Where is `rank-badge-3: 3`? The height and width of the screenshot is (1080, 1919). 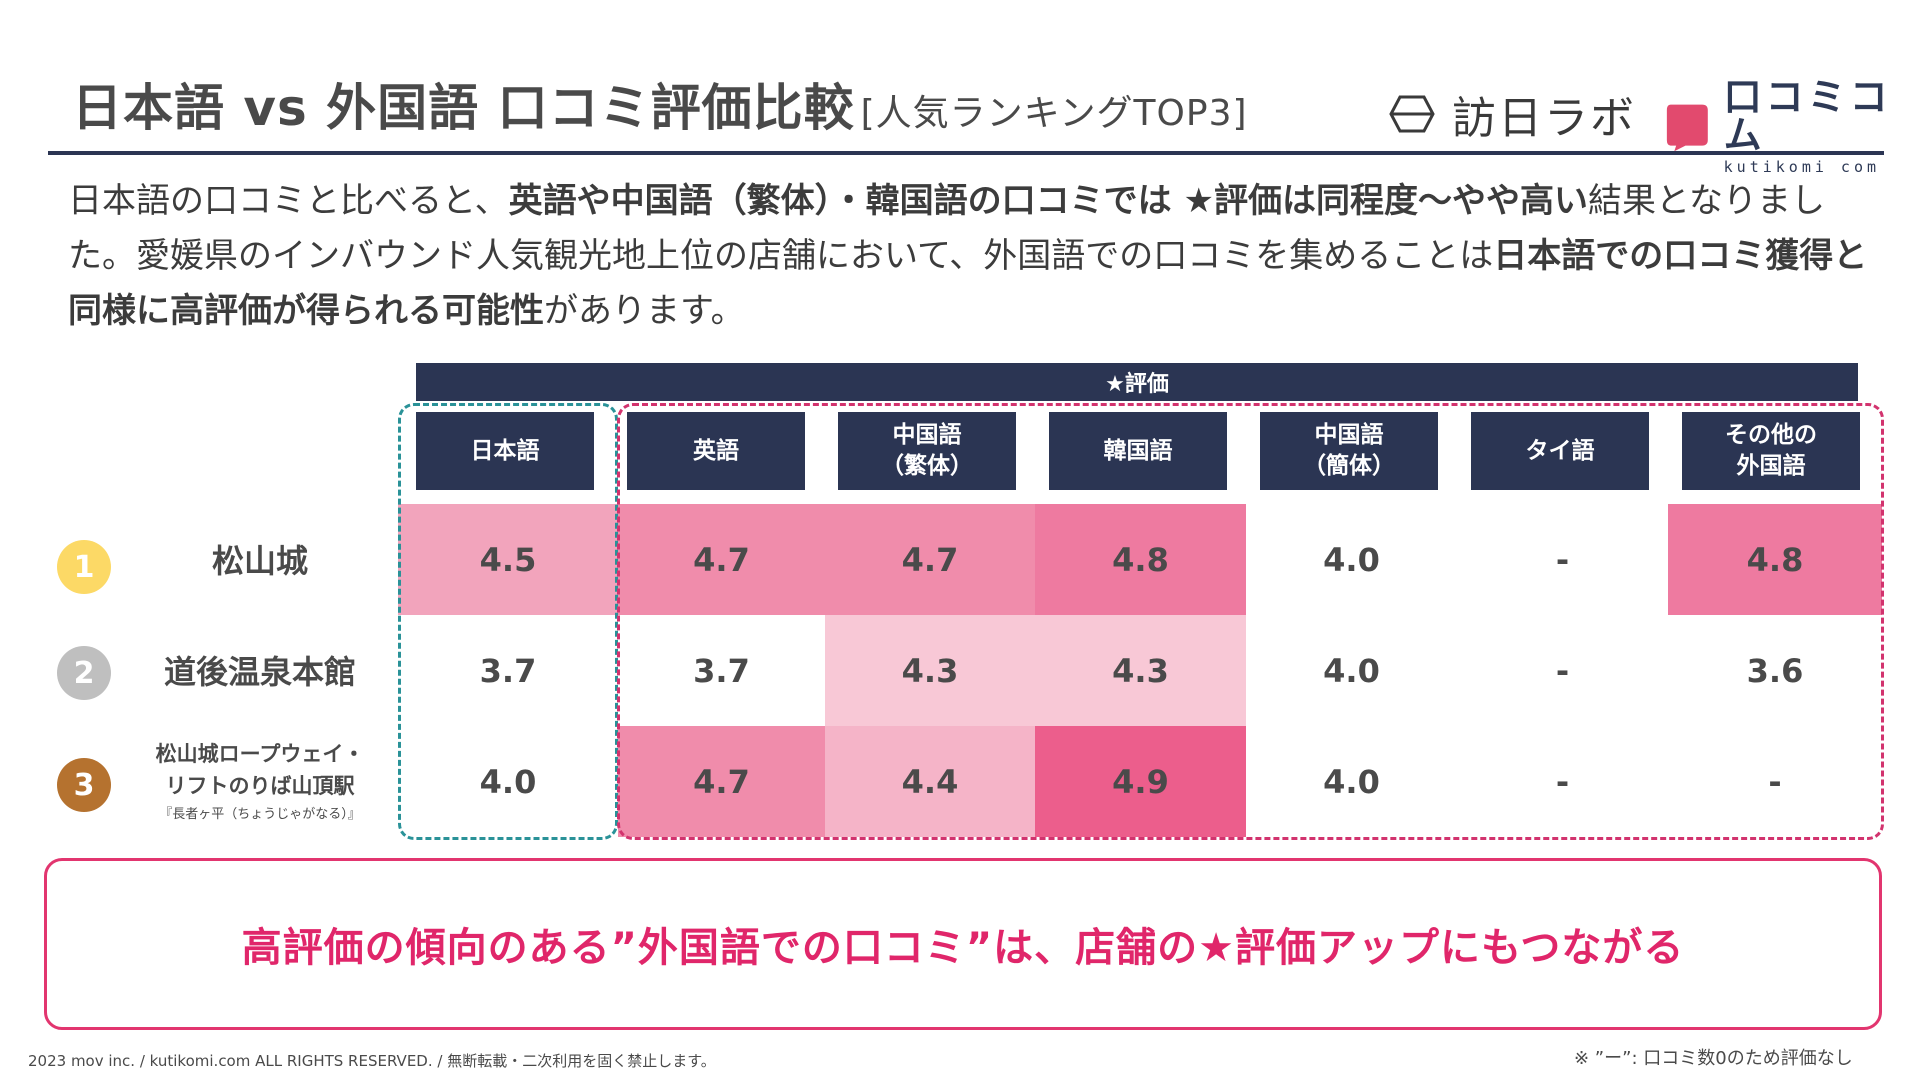 rank-badge-3: 3 is located at coordinates (84, 785).